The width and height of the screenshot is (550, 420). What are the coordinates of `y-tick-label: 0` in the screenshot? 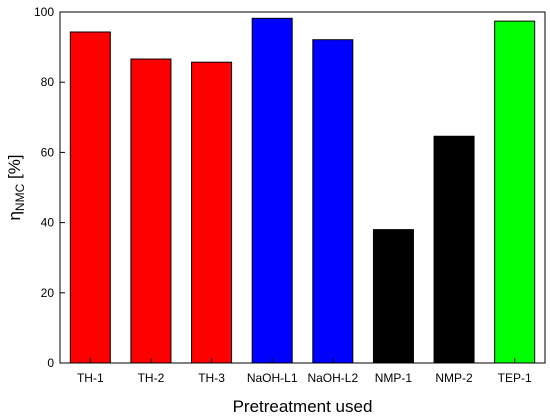 It's located at (50, 363).